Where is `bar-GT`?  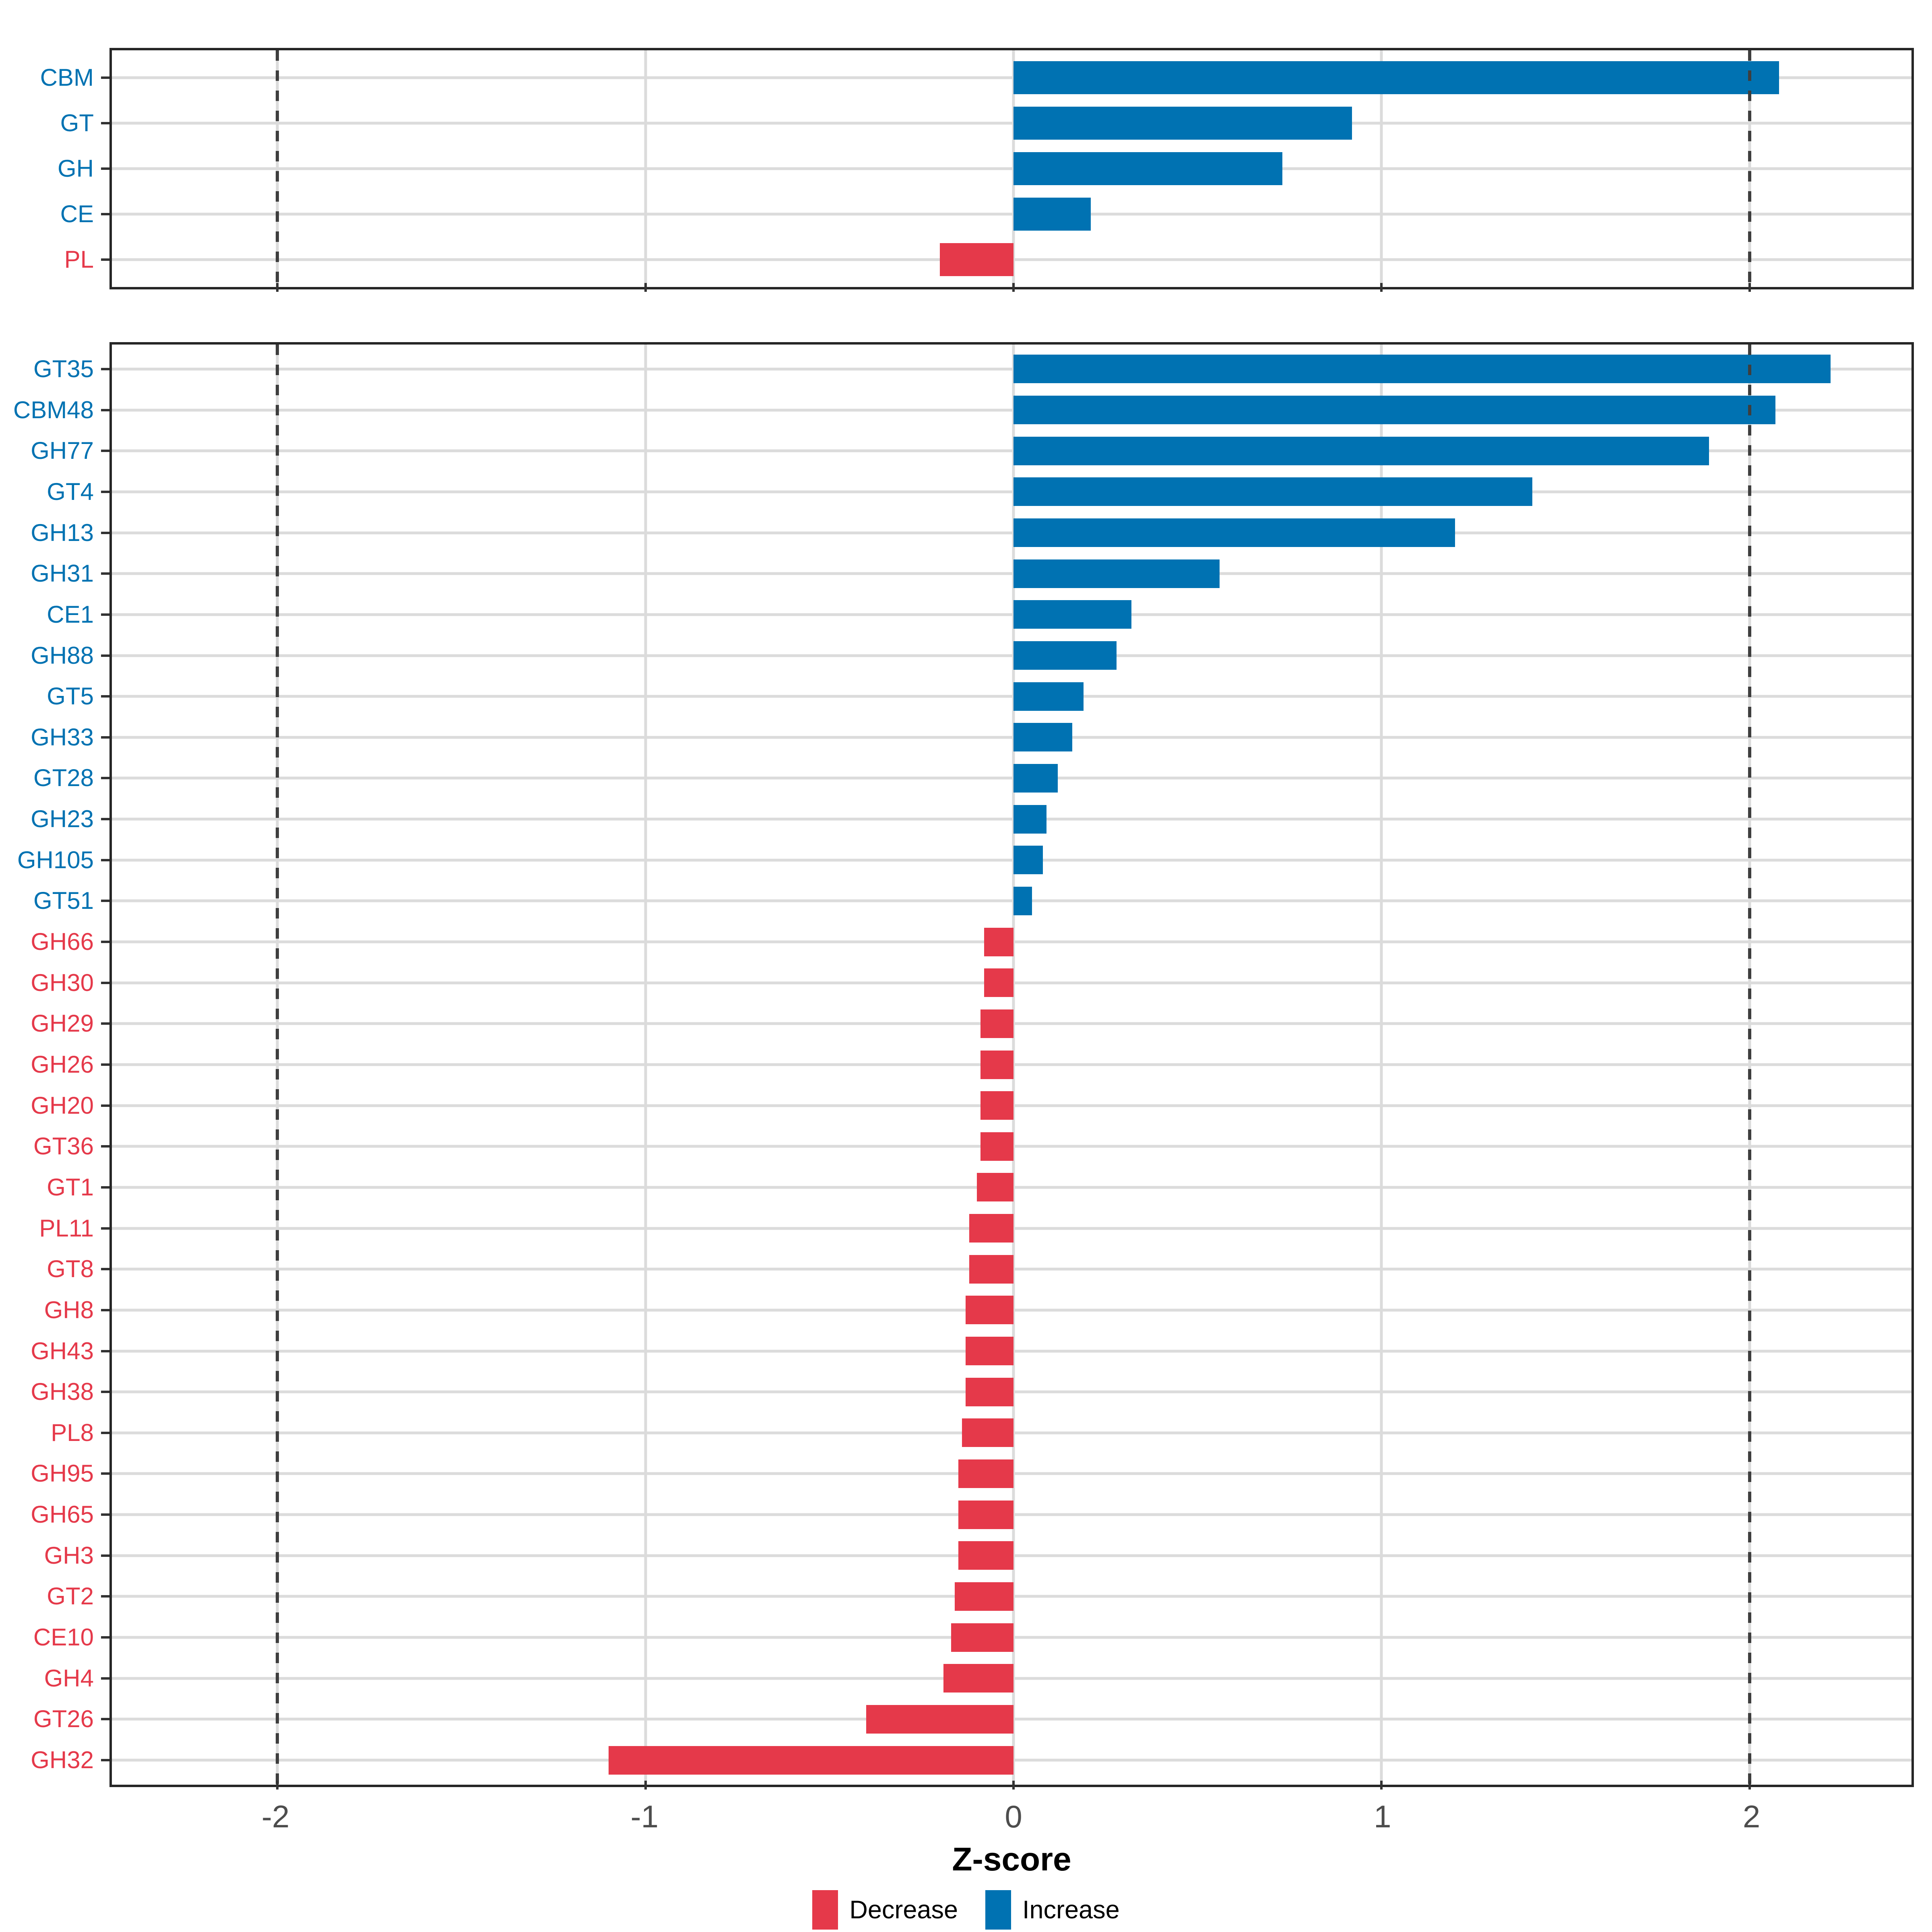 bar-GT is located at coordinates (1182, 123).